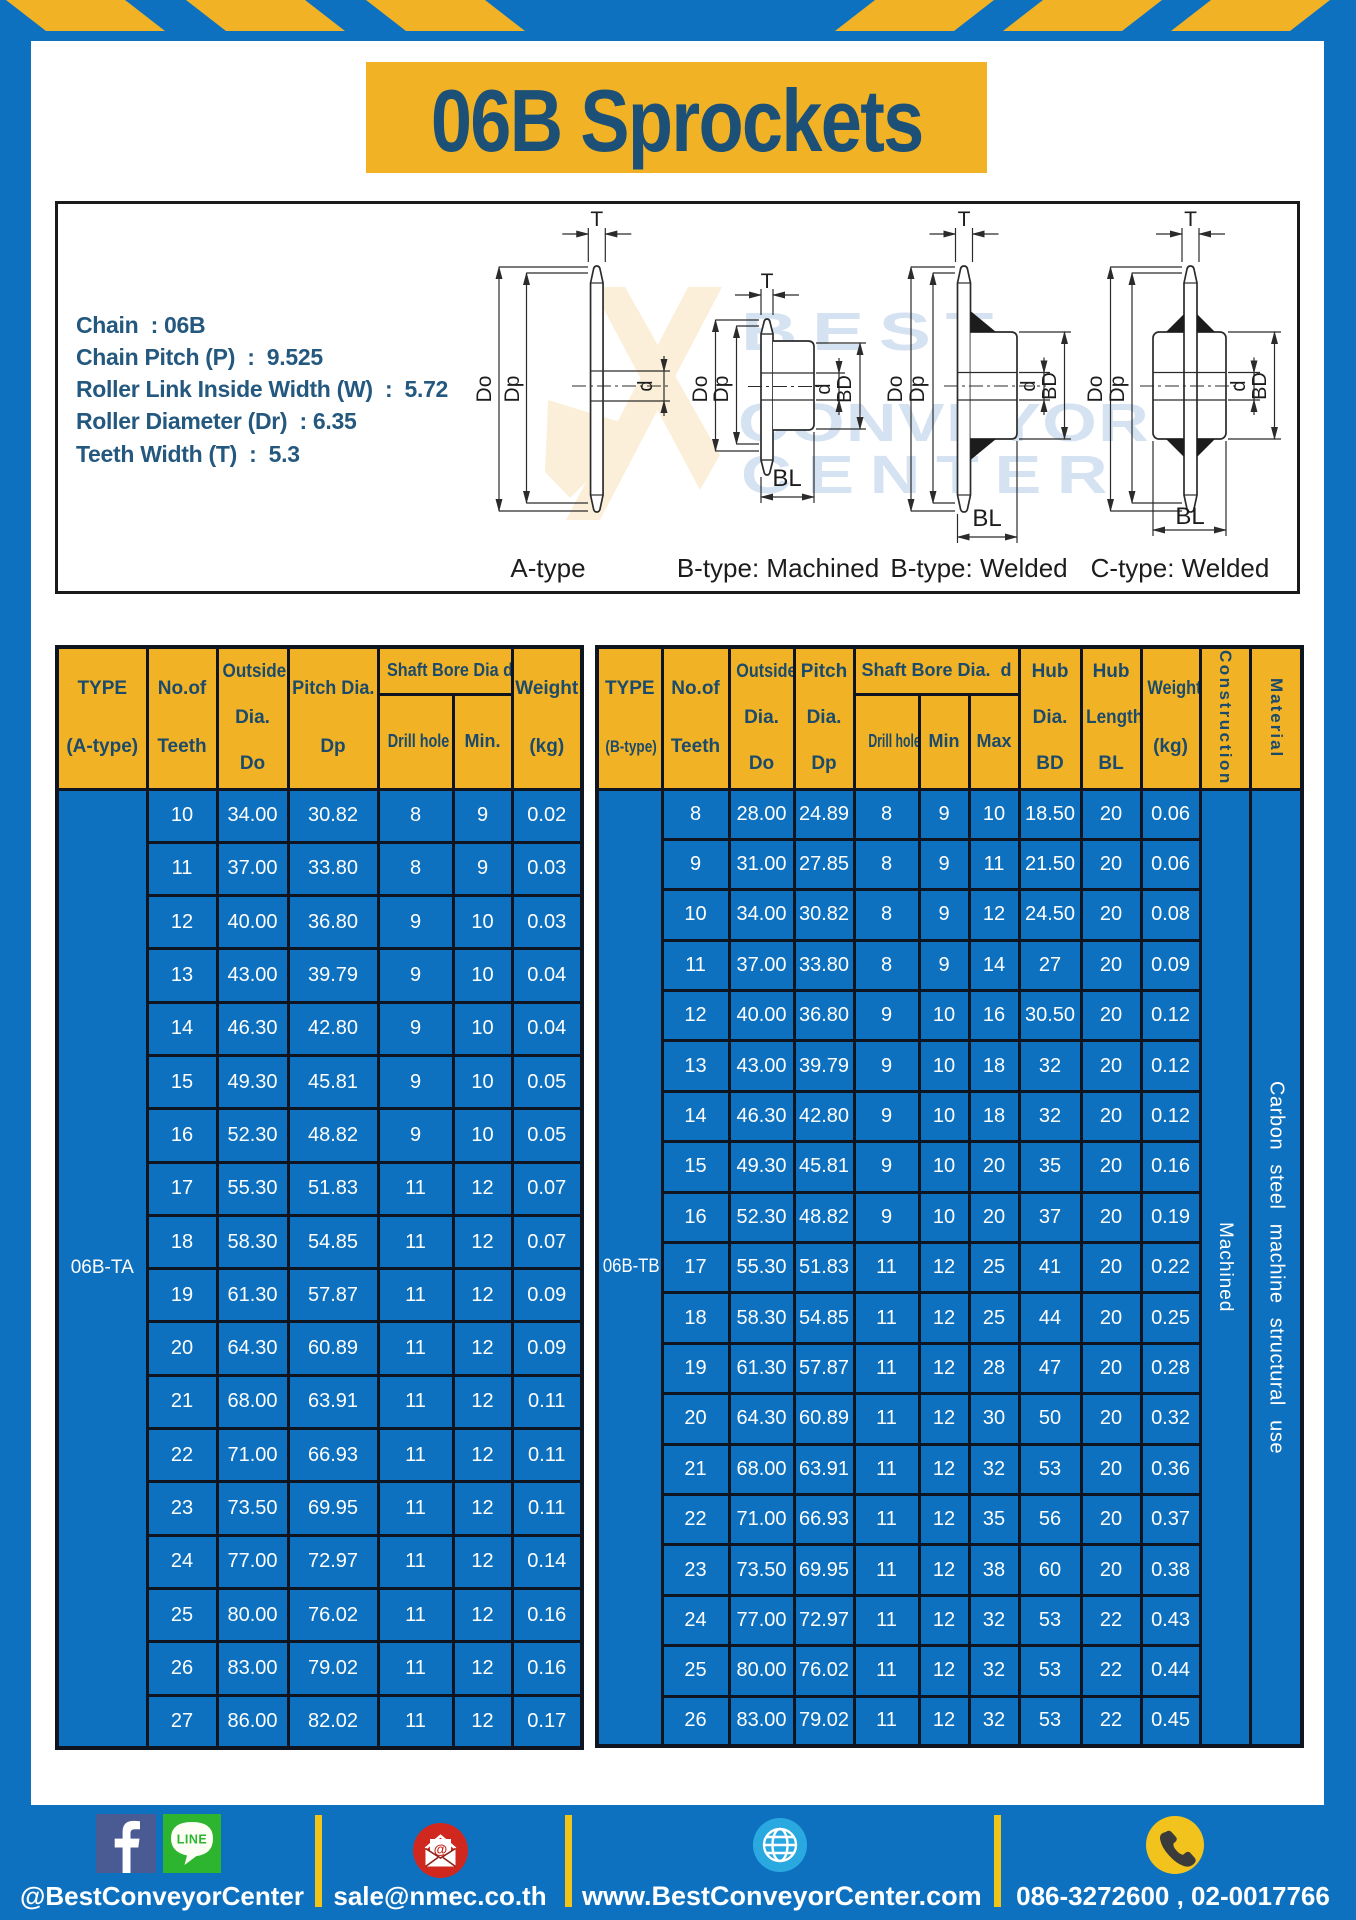 The height and width of the screenshot is (1920, 1356). Describe the element at coordinates (192, 1840) in the screenshot. I see `svg-text: LINE` at that location.